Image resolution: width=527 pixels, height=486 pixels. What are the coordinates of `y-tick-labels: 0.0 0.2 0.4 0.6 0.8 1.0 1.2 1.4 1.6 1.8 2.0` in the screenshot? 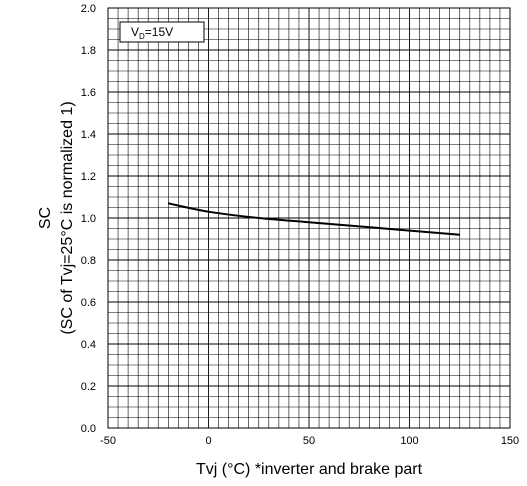 It's located at (88, 219).